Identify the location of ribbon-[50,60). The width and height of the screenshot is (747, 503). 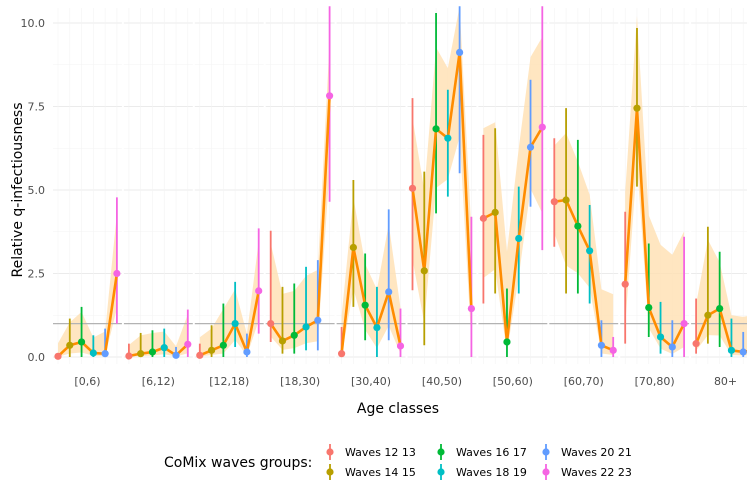
(513, 195).